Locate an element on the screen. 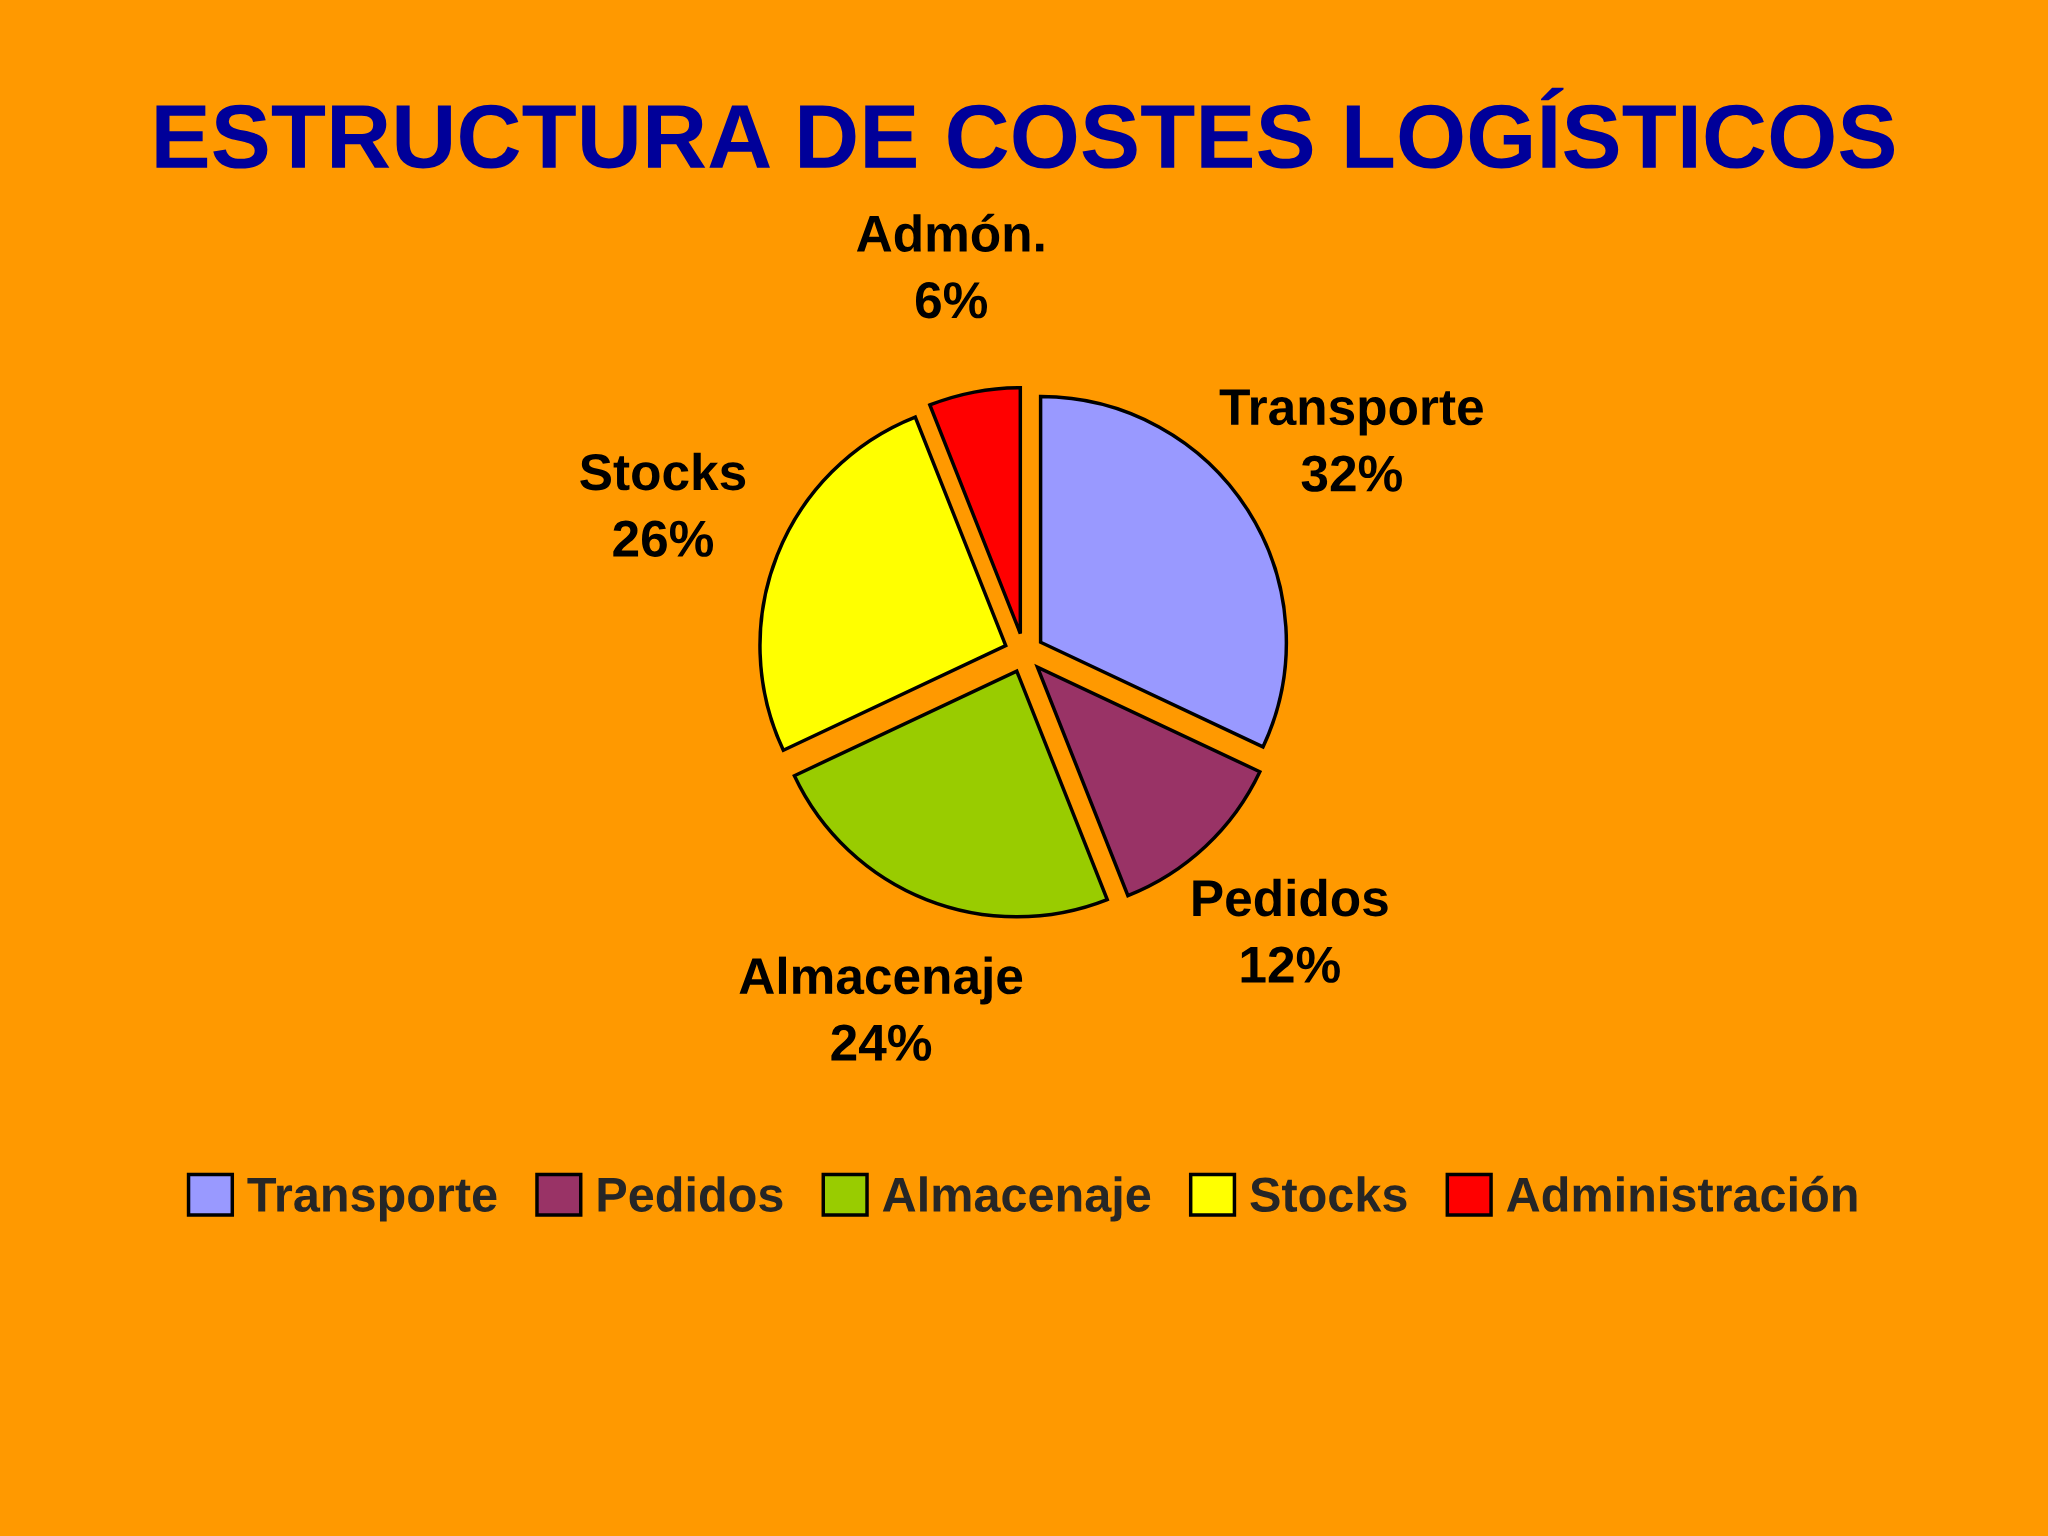 The image size is (2048, 1536). legend-label: Administración is located at coordinates (1681, 1193).